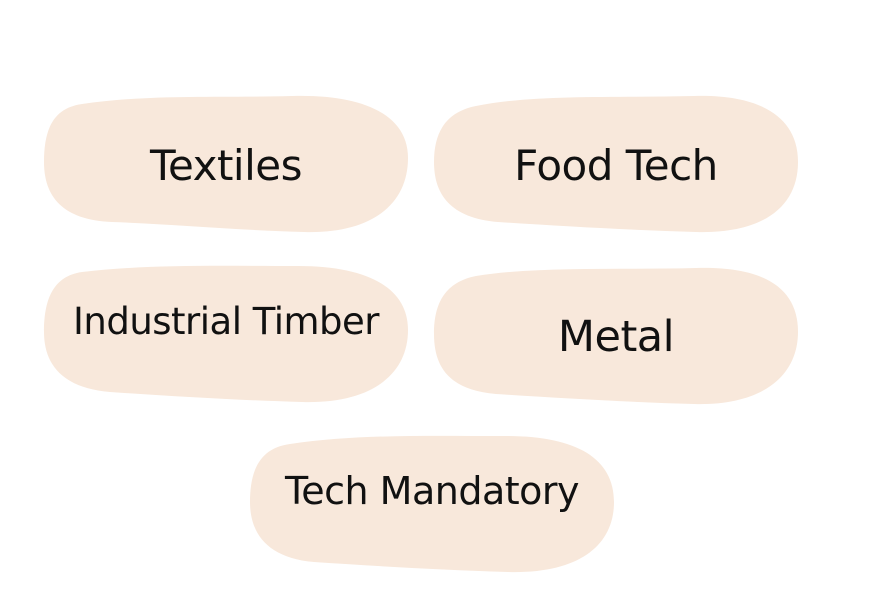 This screenshot has width=880, height=602. I want to click on card-textiles: Textiles, so click(226, 163).